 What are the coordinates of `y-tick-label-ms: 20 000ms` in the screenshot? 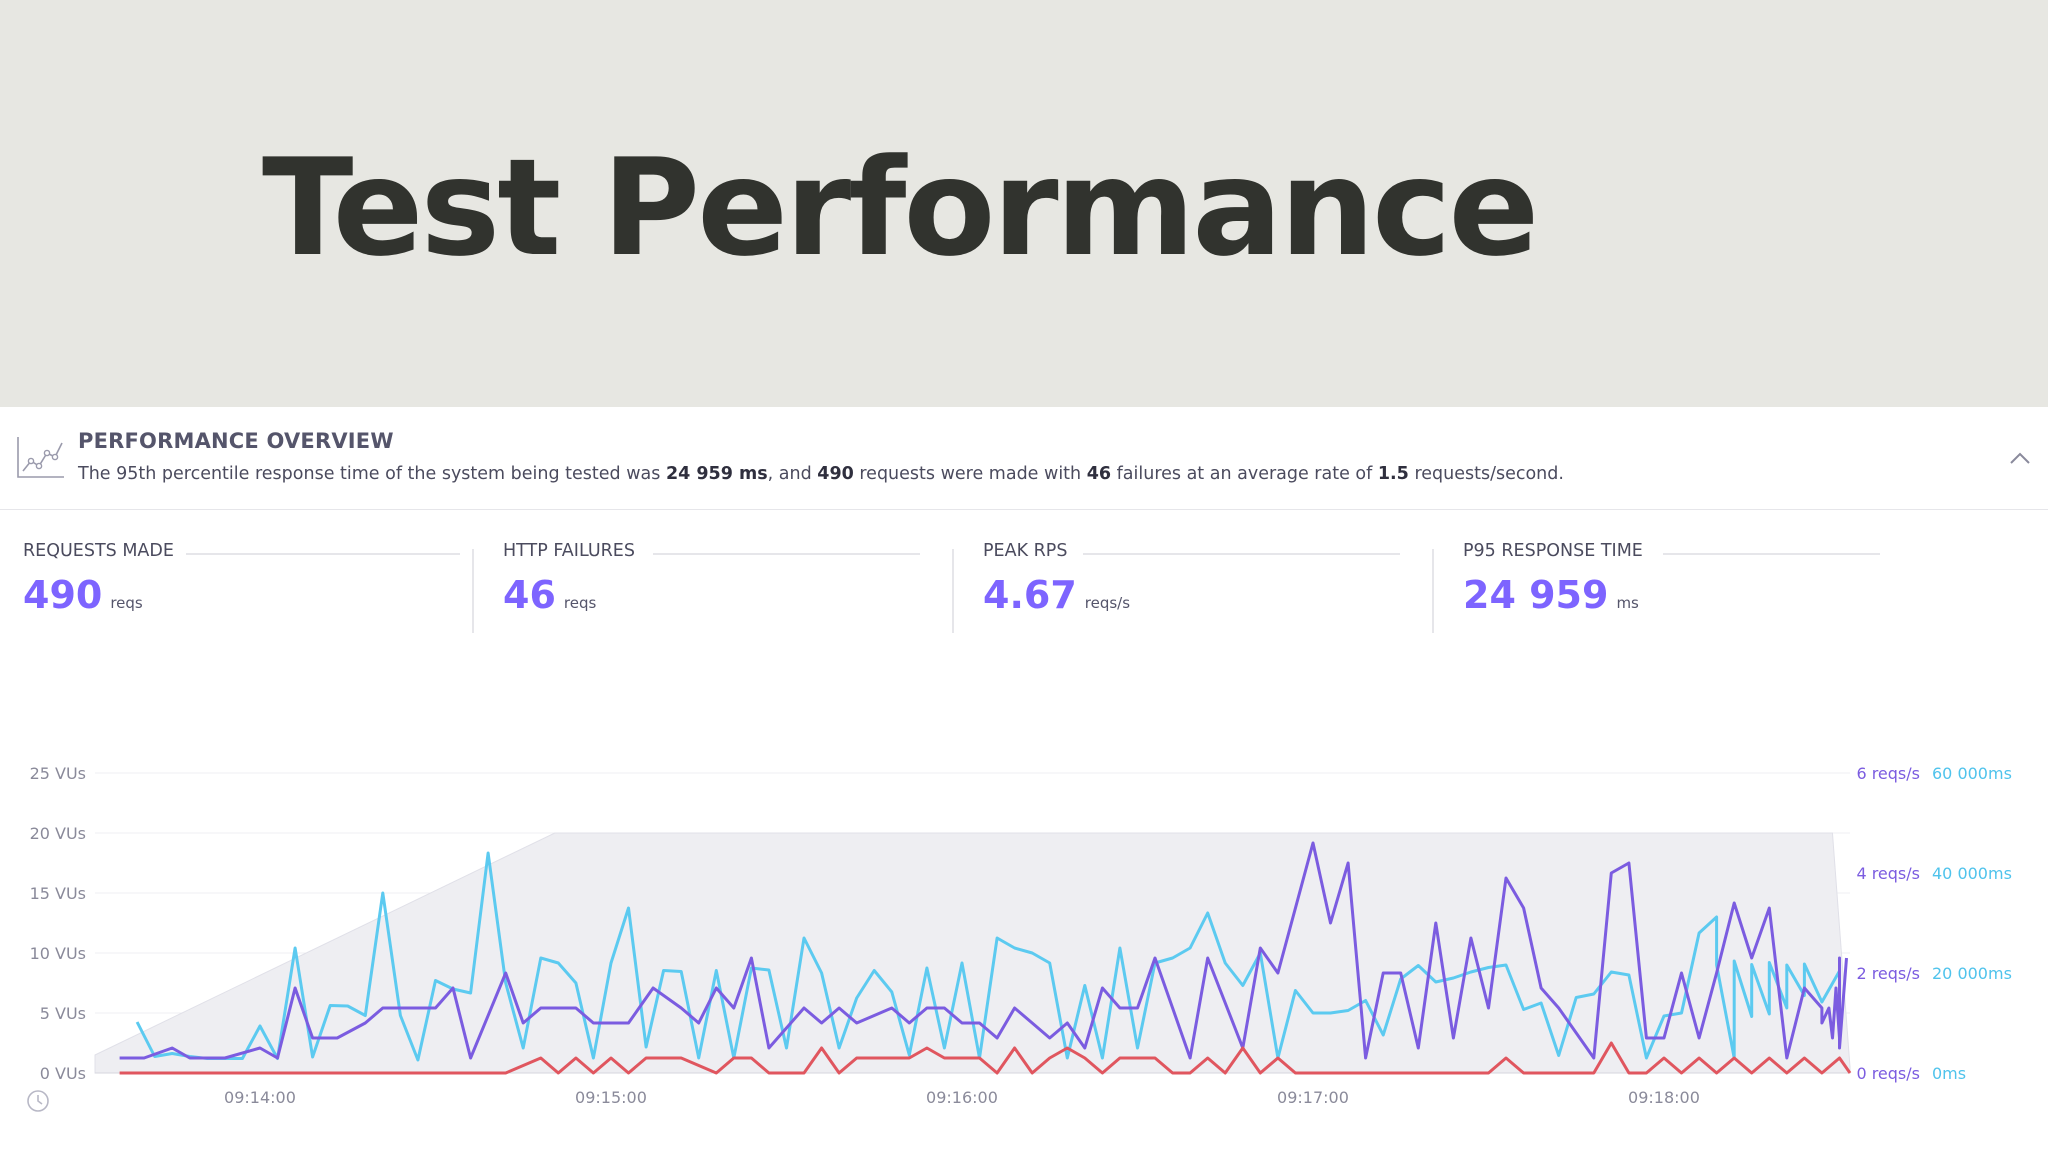 It's located at (1972, 973).